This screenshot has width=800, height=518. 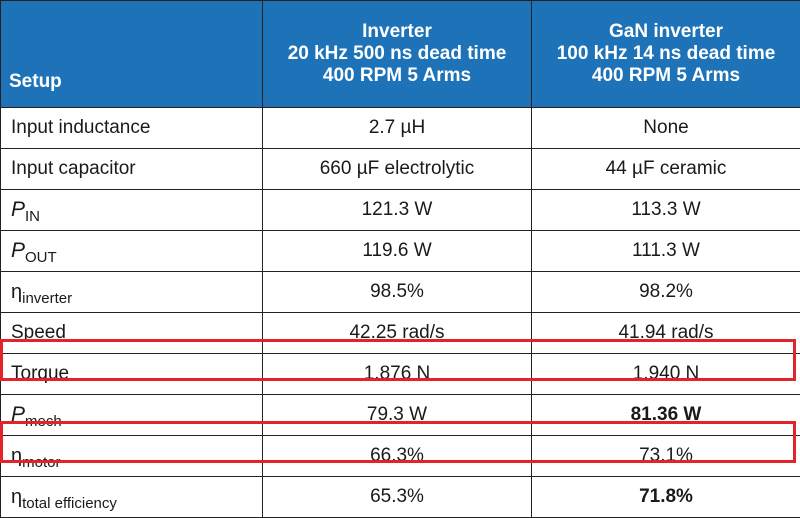 What do you see at coordinates (132, 374) in the screenshot?
I see `row-label: Torque` at bounding box center [132, 374].